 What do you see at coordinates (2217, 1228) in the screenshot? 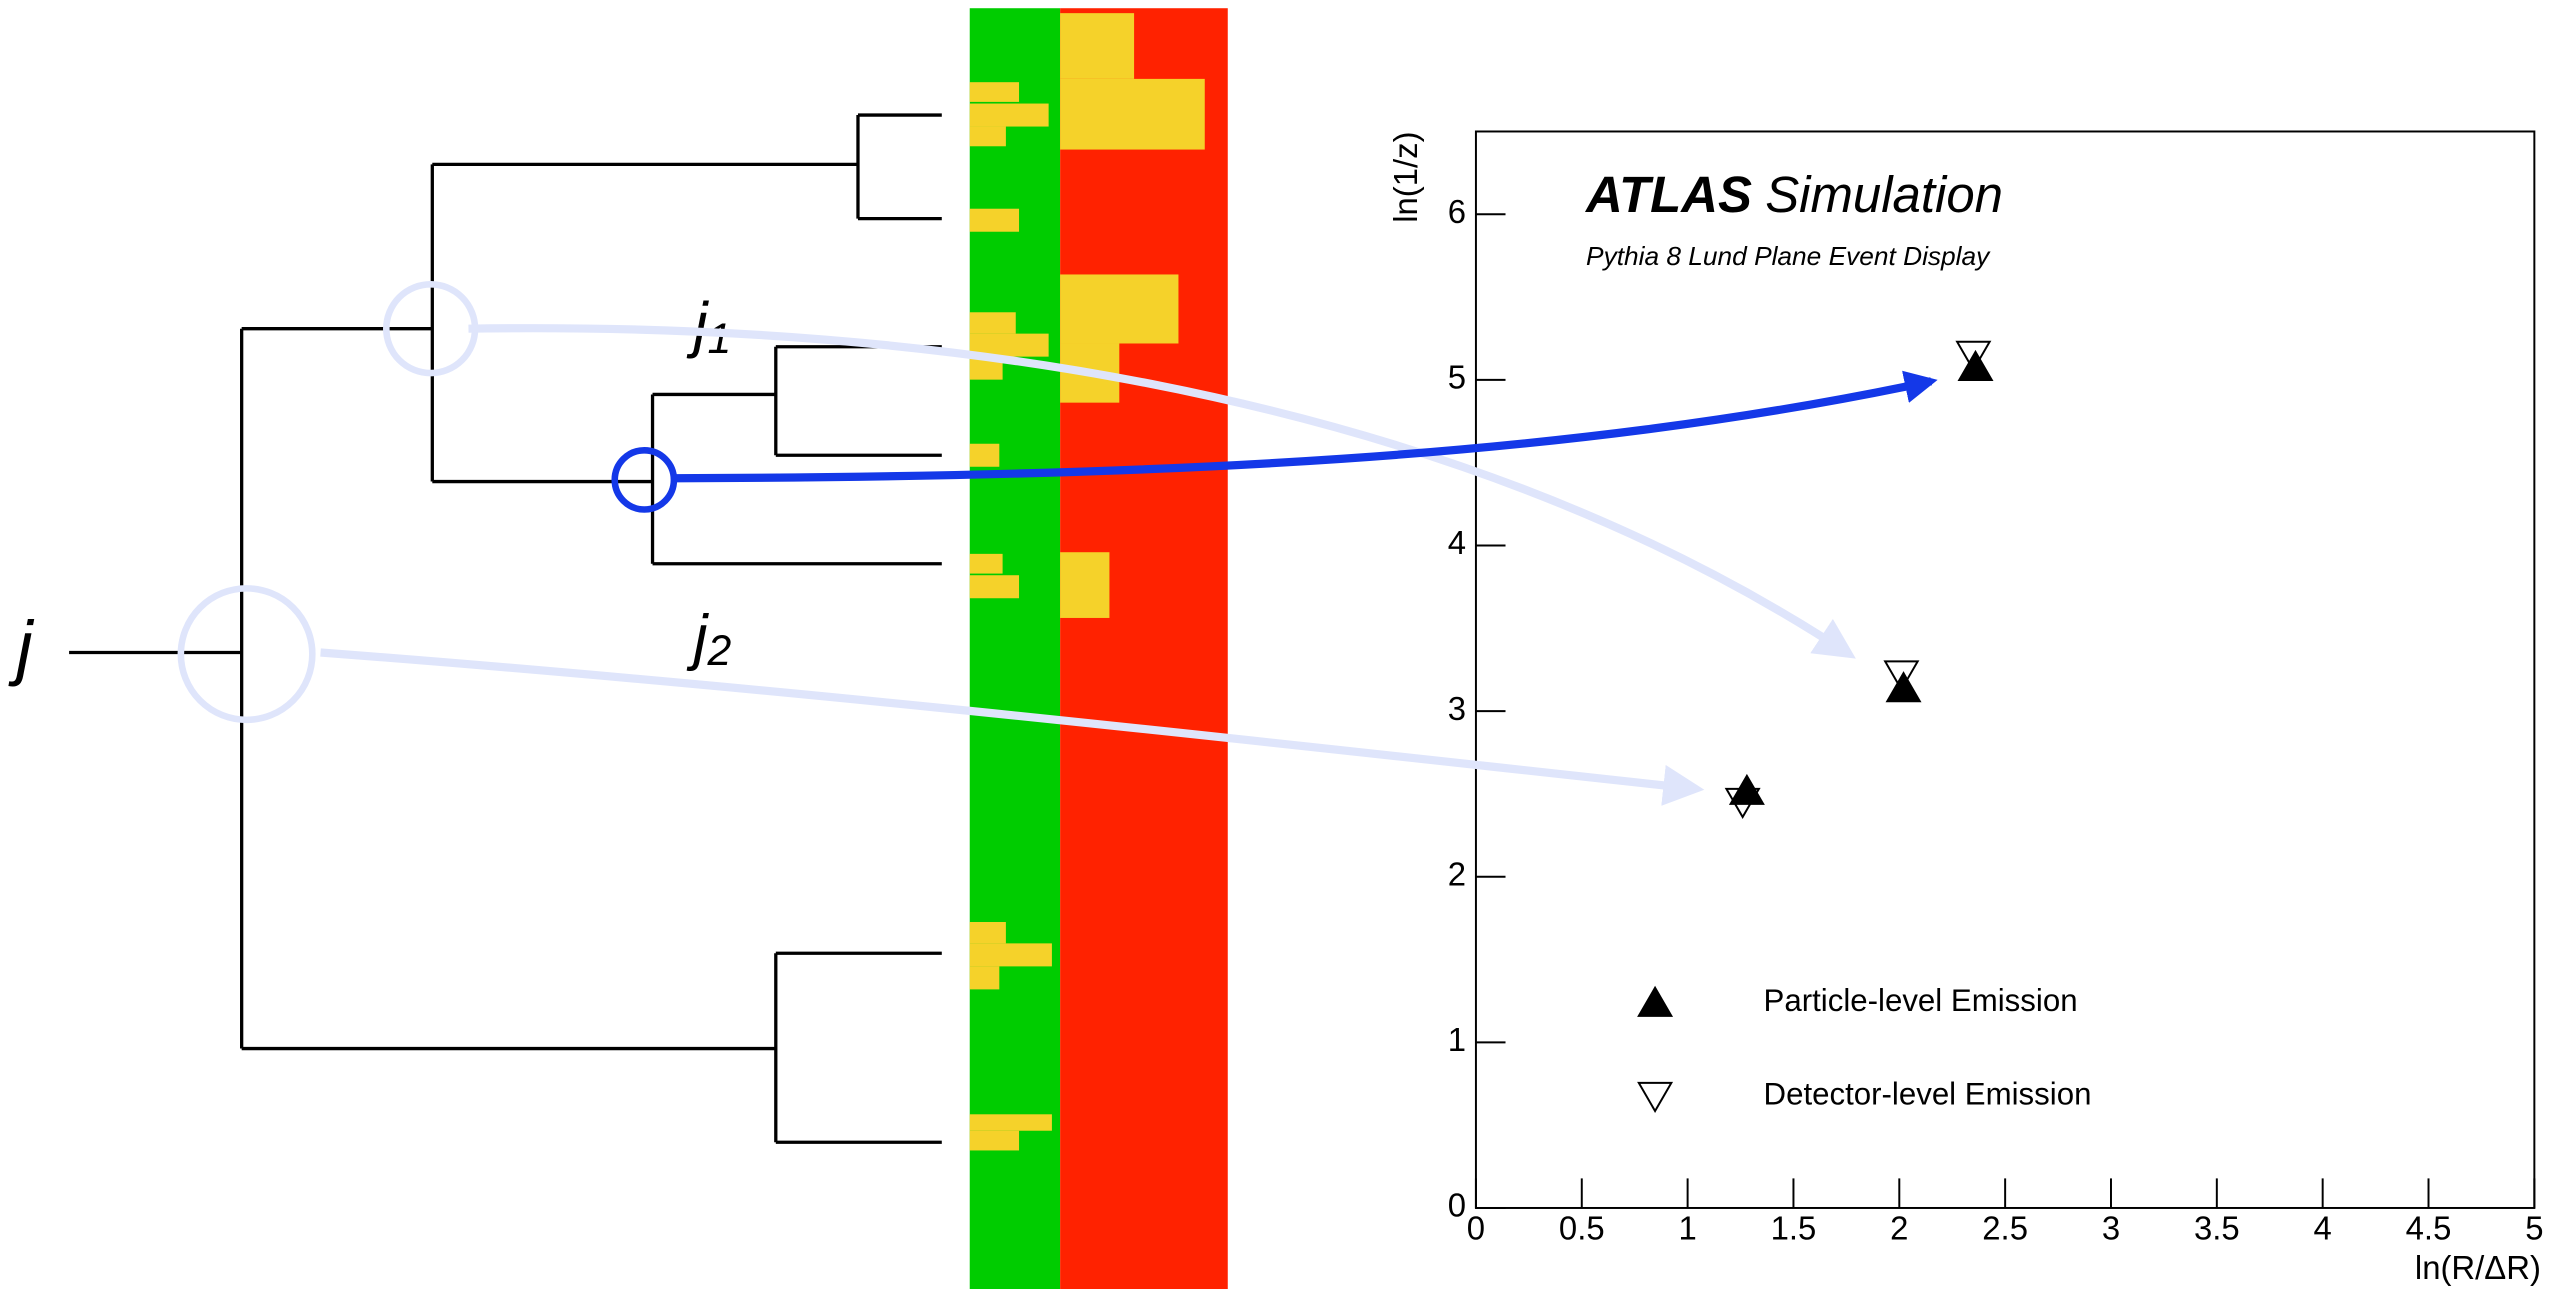
I see `x-tick-label: 3.5` at bounding box center [2217, 1228].